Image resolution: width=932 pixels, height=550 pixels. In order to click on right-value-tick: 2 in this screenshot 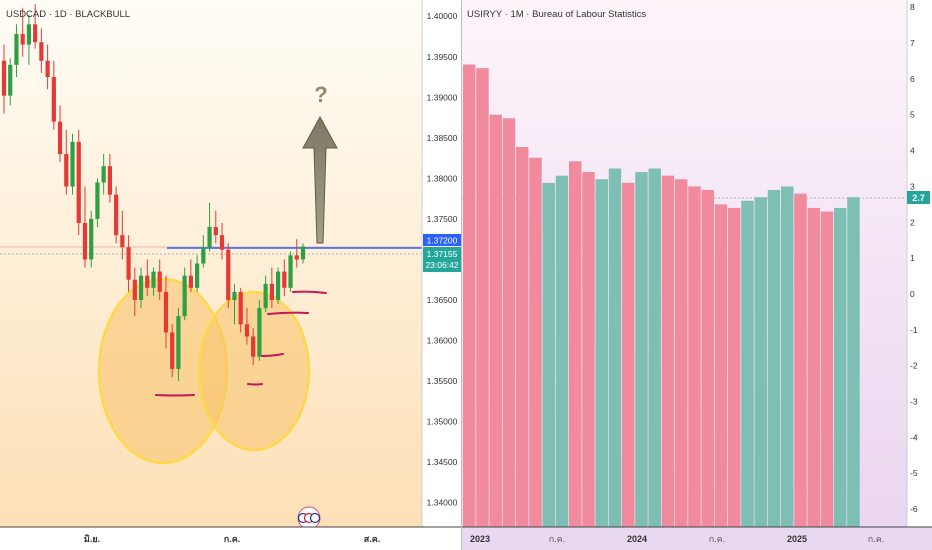, I will do `click(912, 222)`.